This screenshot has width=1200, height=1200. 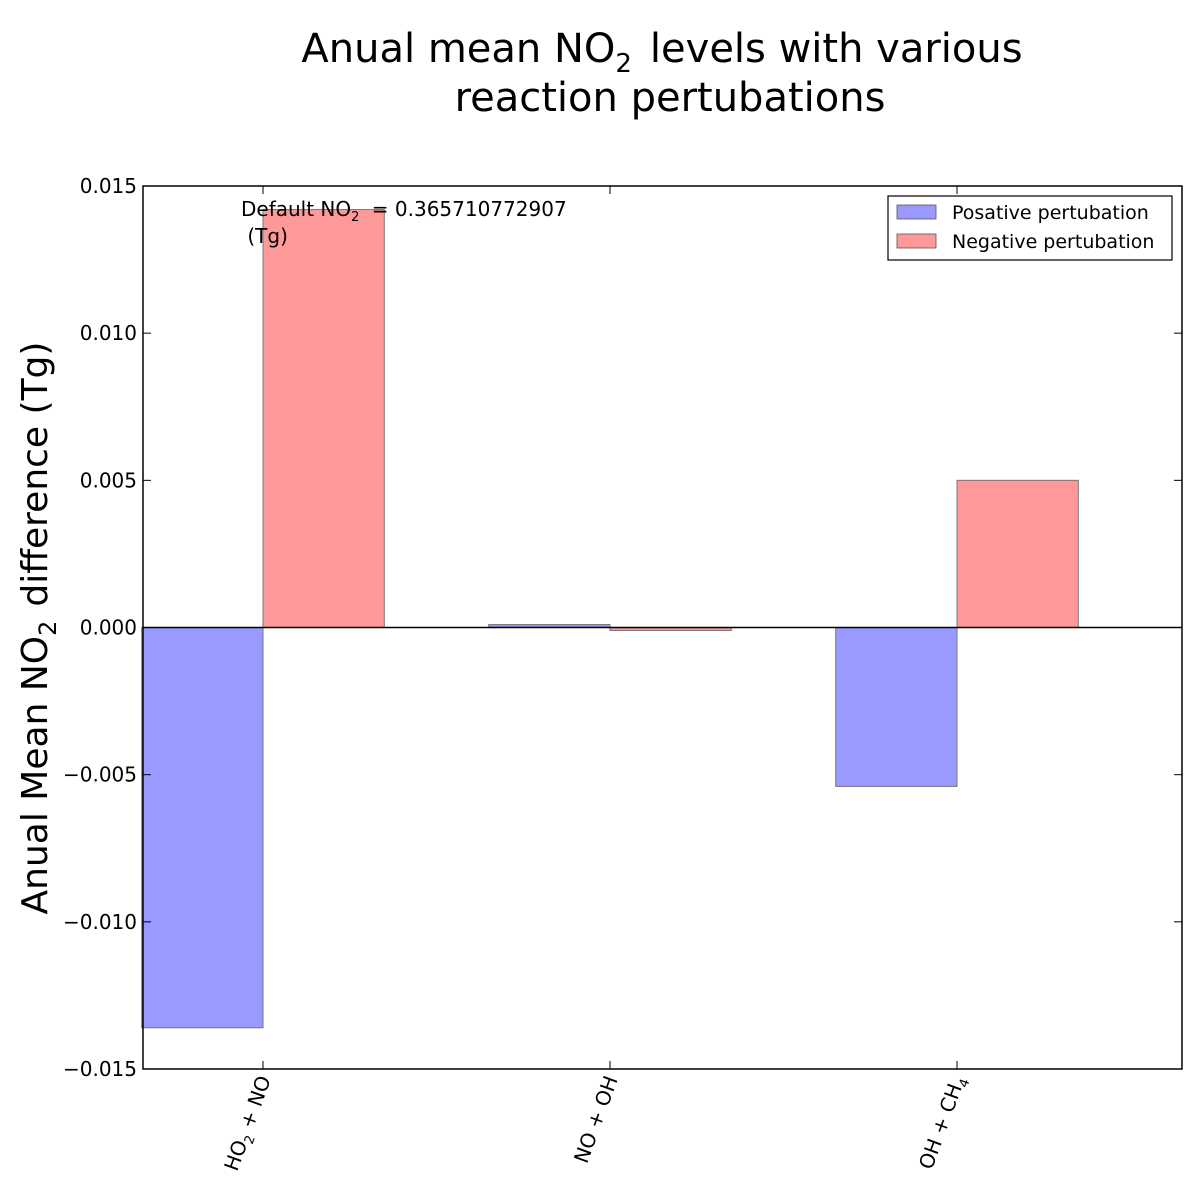 I want to click on title-text-a: Anual mean NO, so click(x=458, y=49).